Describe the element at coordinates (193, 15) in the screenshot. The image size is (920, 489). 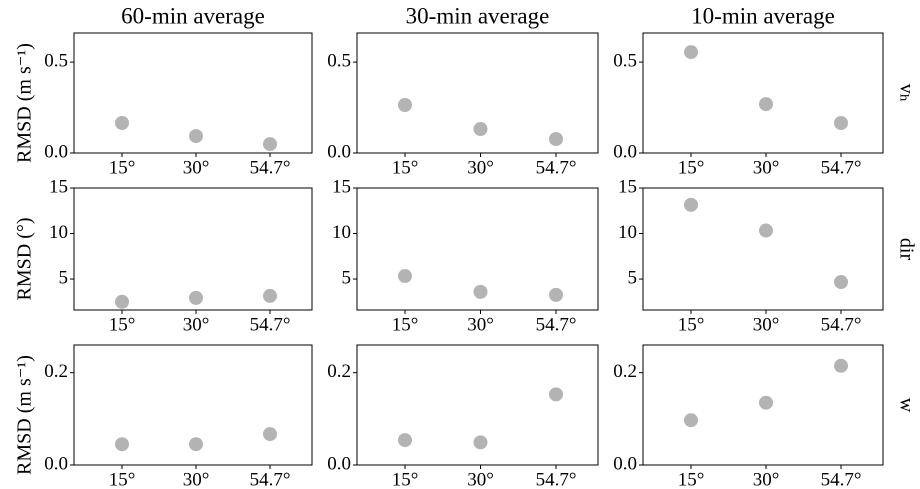
I see `panel-title: 60-min average` at that location.